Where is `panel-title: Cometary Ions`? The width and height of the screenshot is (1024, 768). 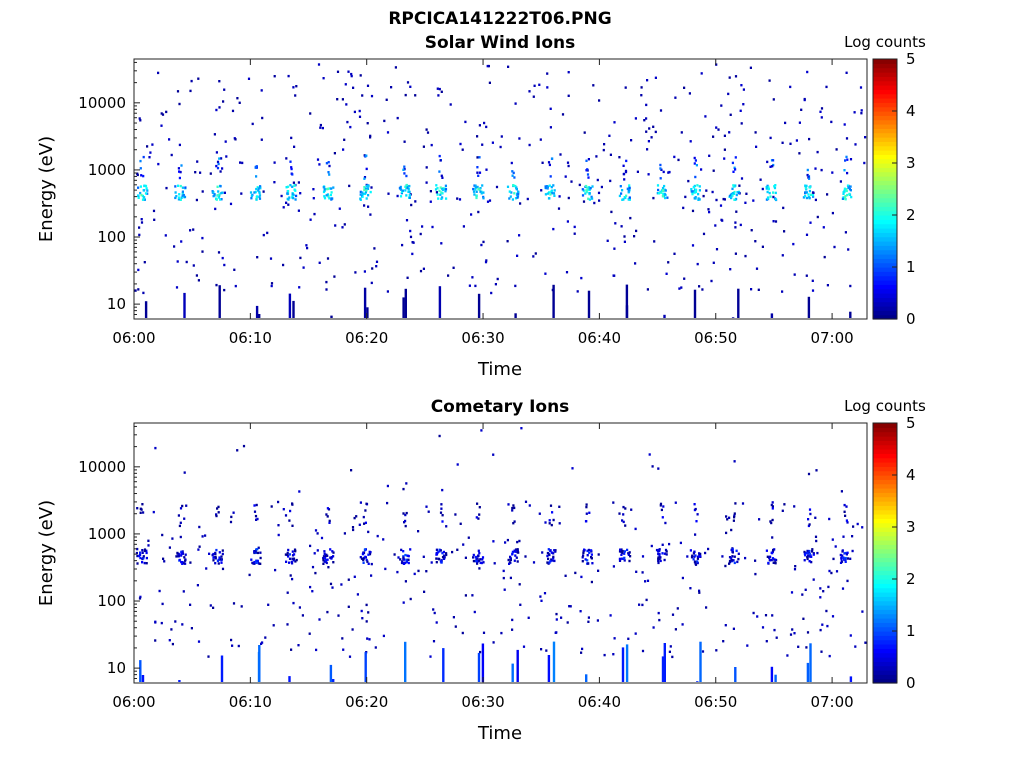
panel-title: Cometary Ions is located at coordinates (500, 407).